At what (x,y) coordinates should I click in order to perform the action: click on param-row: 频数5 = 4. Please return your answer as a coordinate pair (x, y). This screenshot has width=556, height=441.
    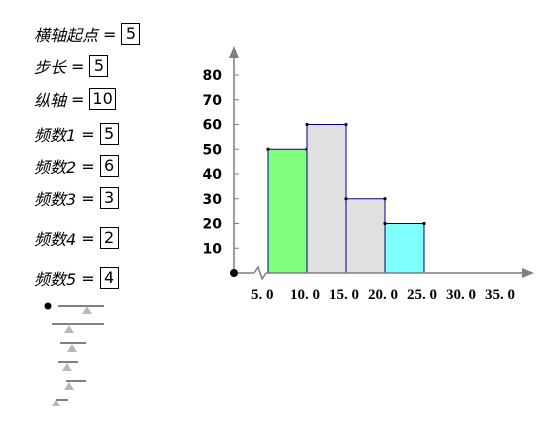
    Looking at the image, I should click on (76, 278).